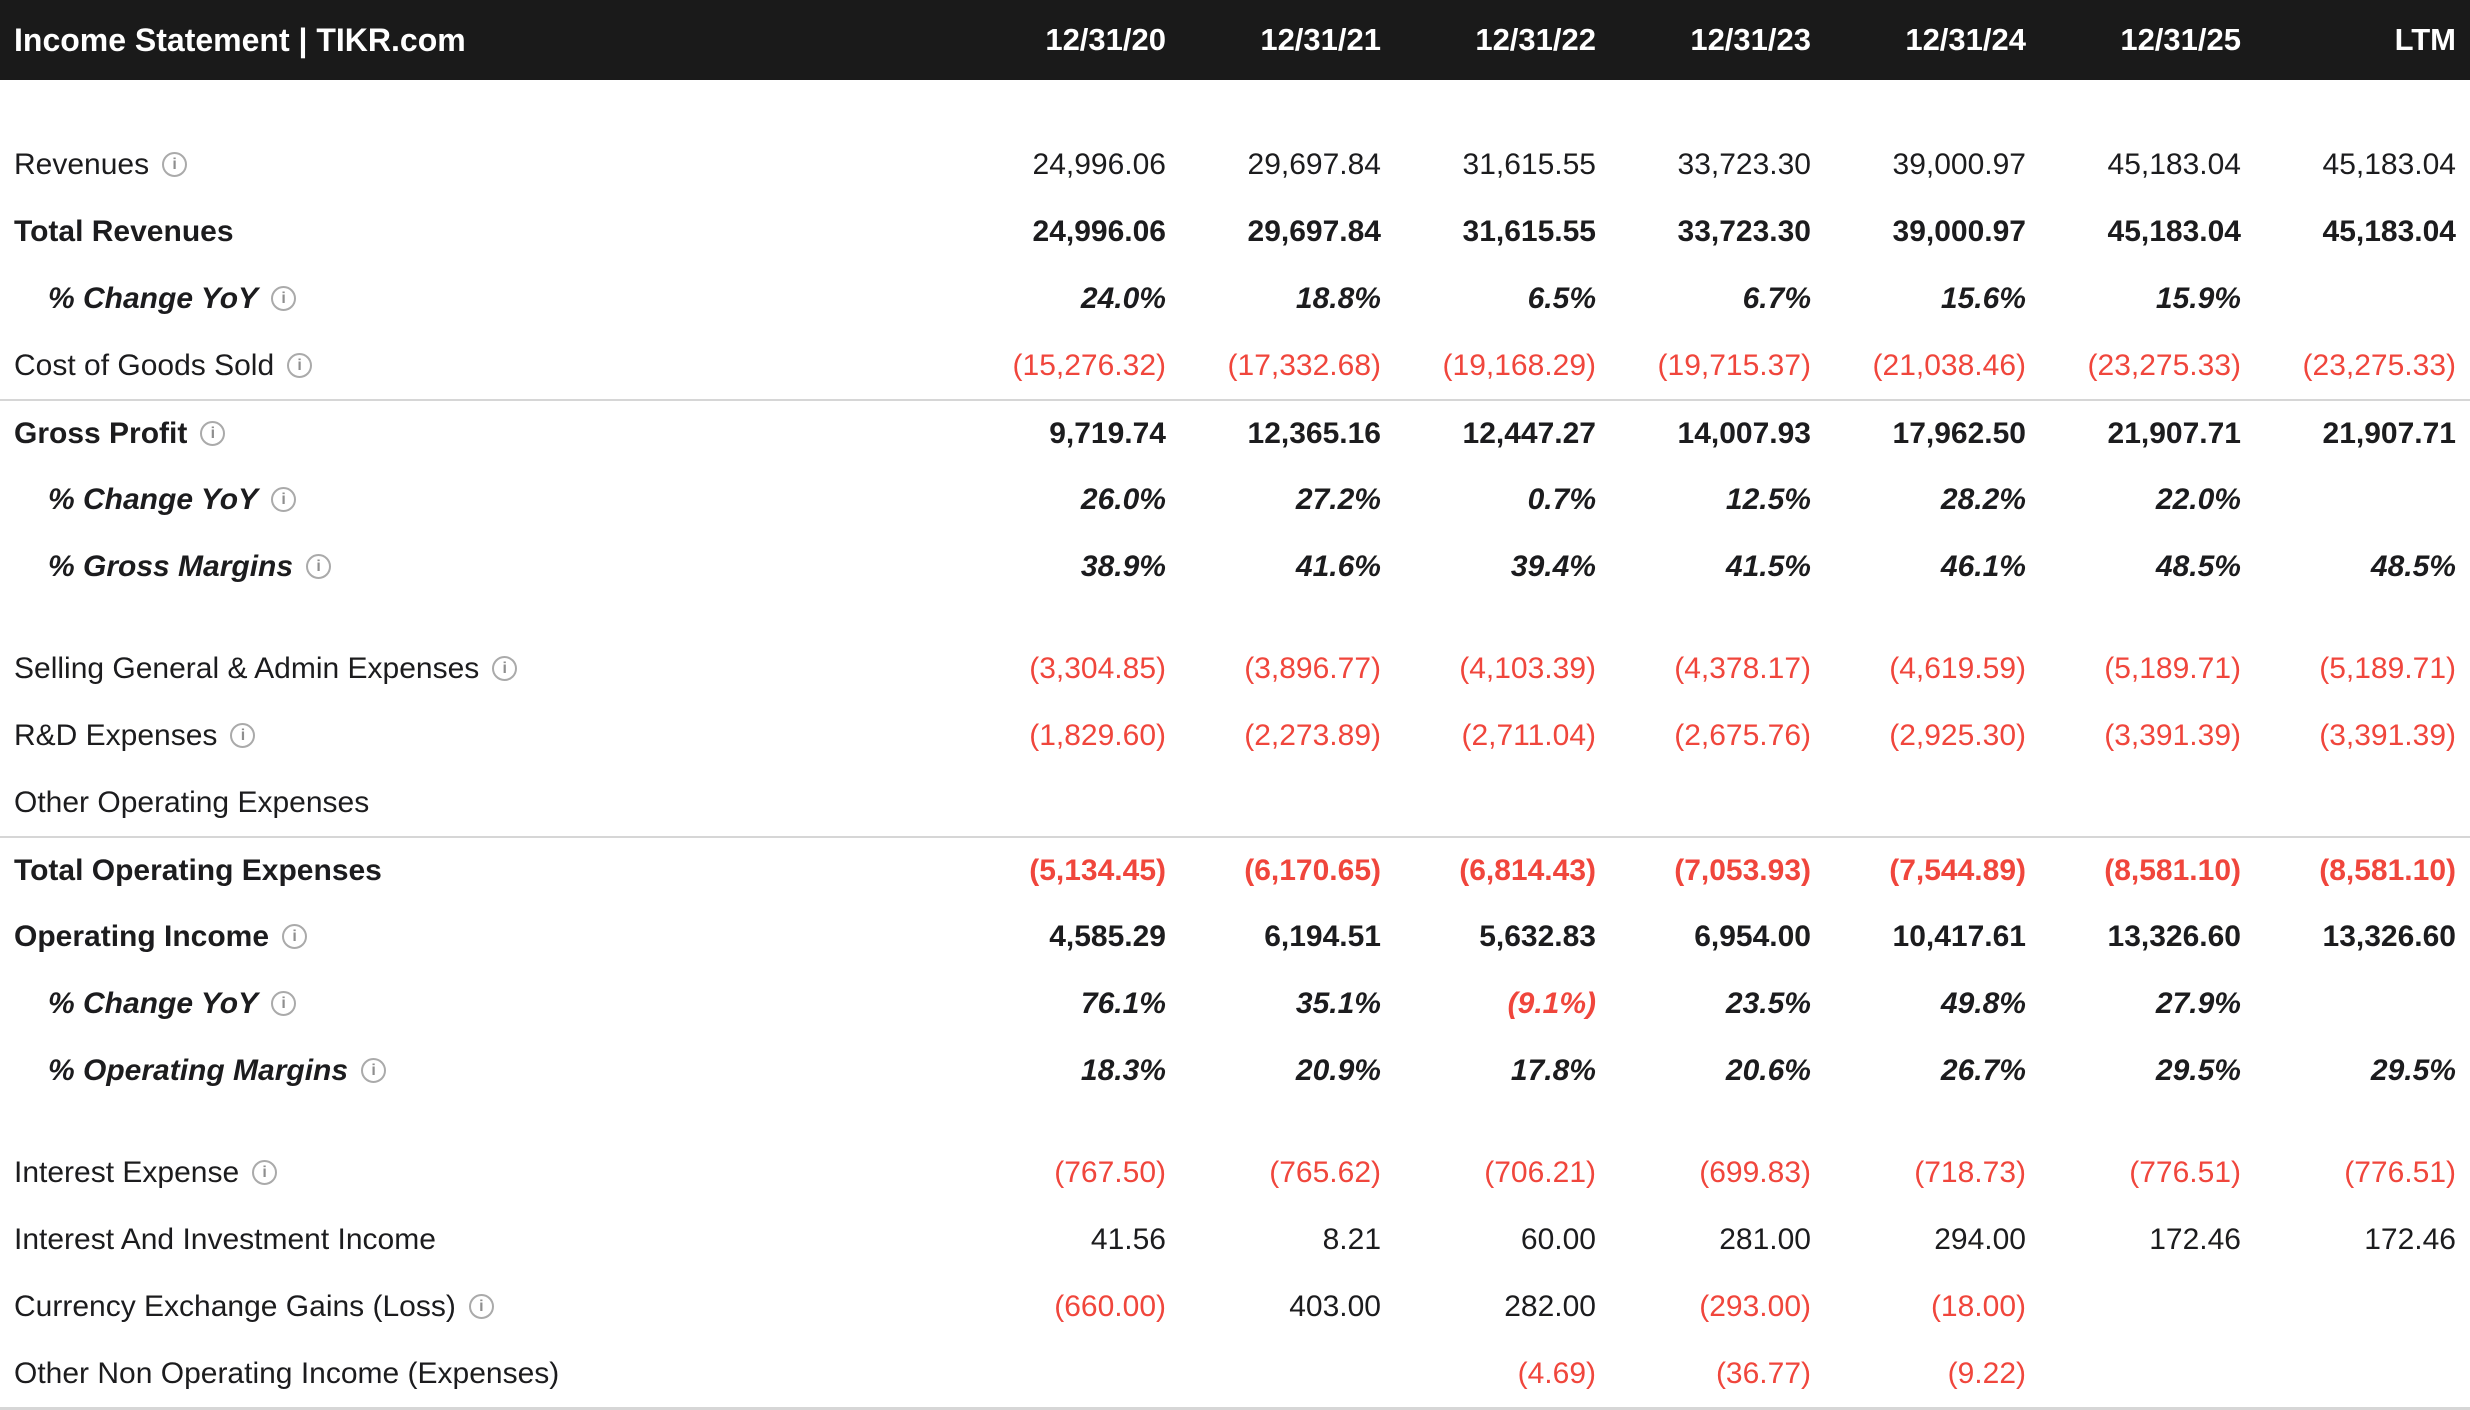 Image resolution: width=2470 pixels, height=1410 pixels. What do you see at coordinates (1763, 1373) in the screenshot?
I see `cell-value: (36.77)` at bounding box center [1763, 1373].